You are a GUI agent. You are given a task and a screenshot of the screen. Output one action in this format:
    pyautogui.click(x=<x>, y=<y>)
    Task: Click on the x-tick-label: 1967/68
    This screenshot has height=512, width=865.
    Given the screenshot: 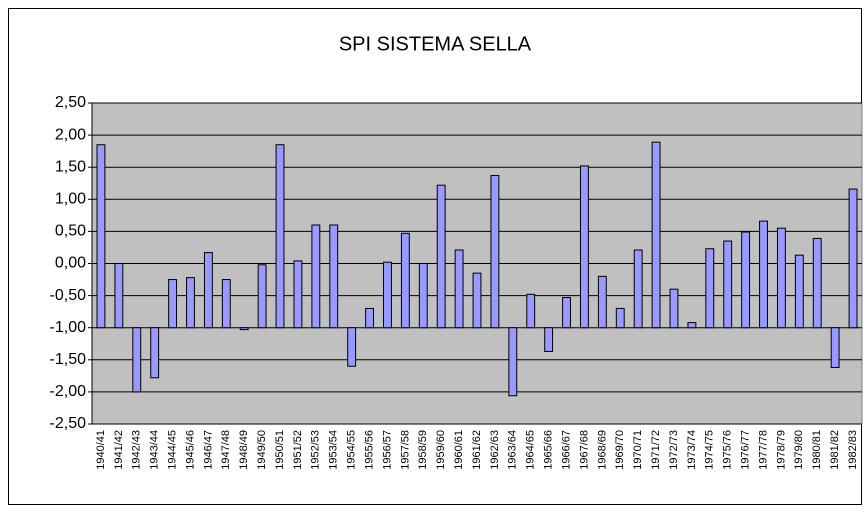 What is the action you would take?
    pyautogui.click(x=584, y=450)
    